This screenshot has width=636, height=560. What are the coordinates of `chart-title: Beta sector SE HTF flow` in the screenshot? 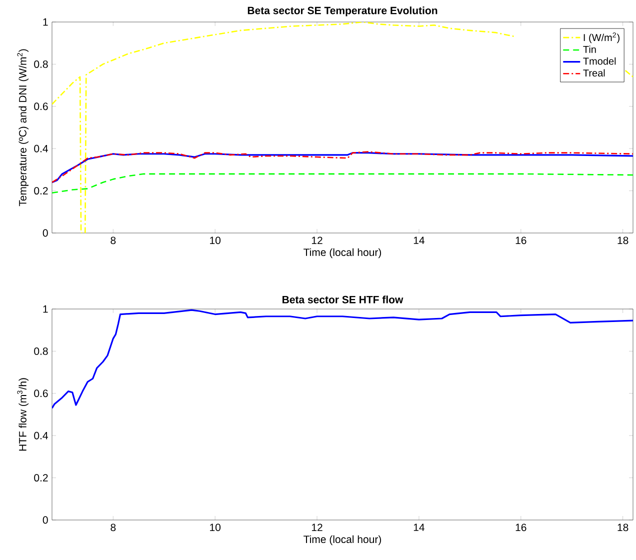 It's located at (343, 300).